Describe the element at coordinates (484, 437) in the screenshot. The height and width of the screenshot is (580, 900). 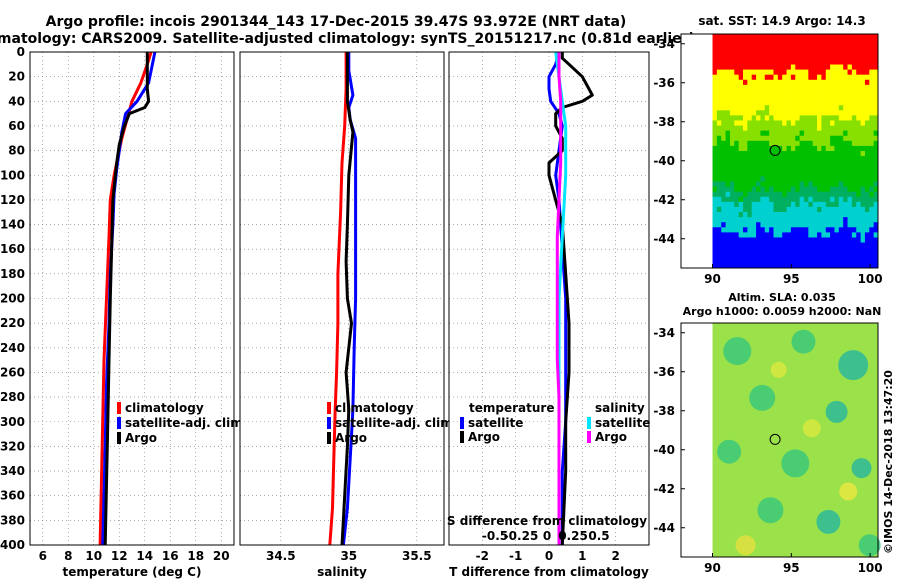
I see `diff-legend-label-1: Argo` at that location.